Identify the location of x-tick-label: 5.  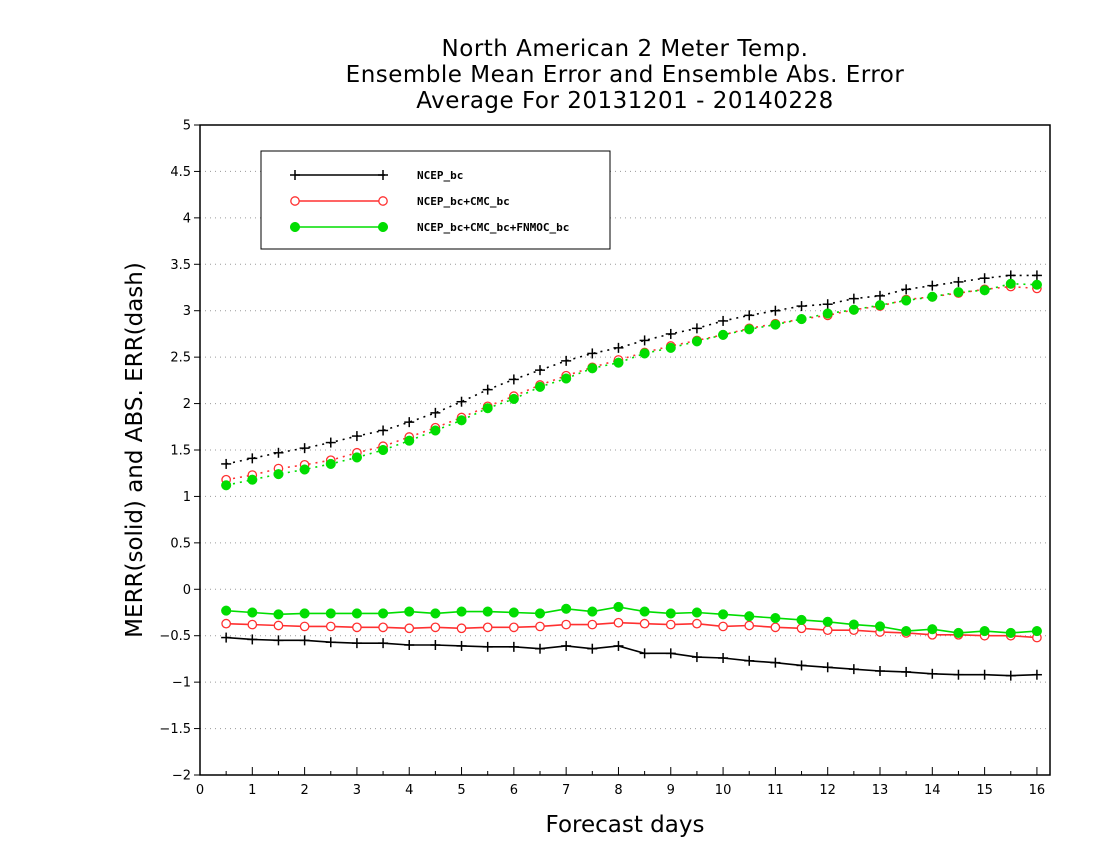
(461, 790).